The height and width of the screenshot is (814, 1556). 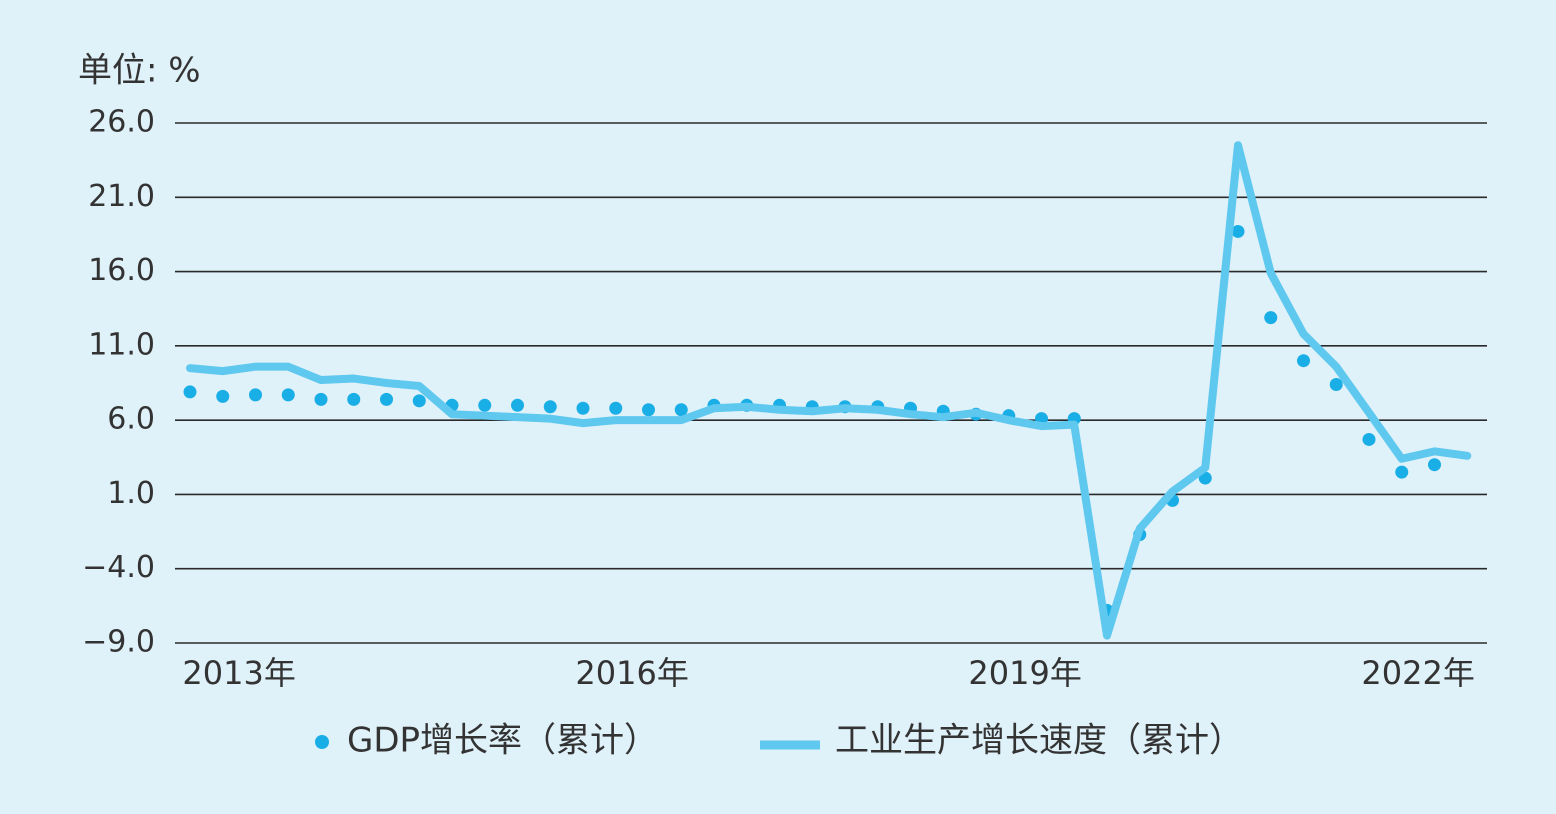 What do you see at coordinates (1039, 741) in the screenshot?
I see `legend-label: 工业生产增长速度（累计）` at bounding box center [1039, 741].